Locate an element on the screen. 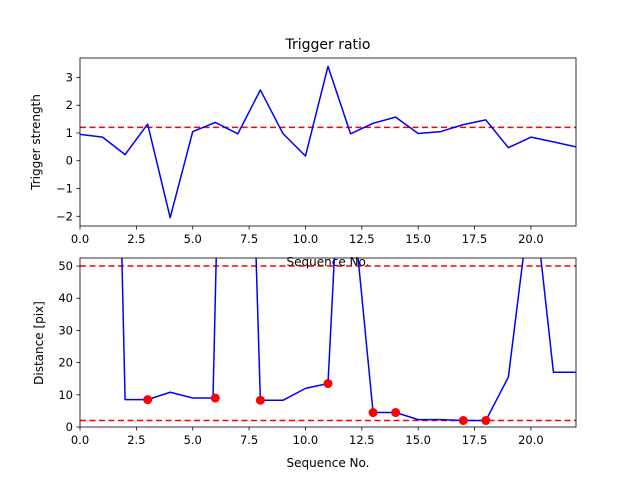  distance-y-axis-label: Distance [pix] is located at coordinates (39, 343).